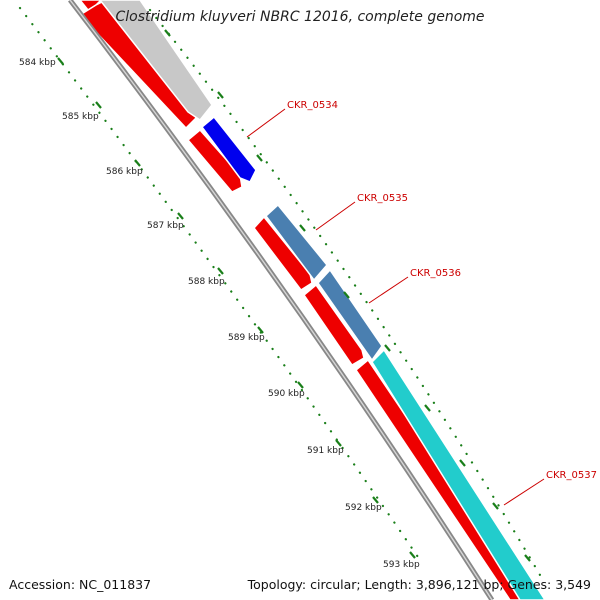  I want to click on gene-label-ckr-0535: CKR_0535, so click(382, 198).